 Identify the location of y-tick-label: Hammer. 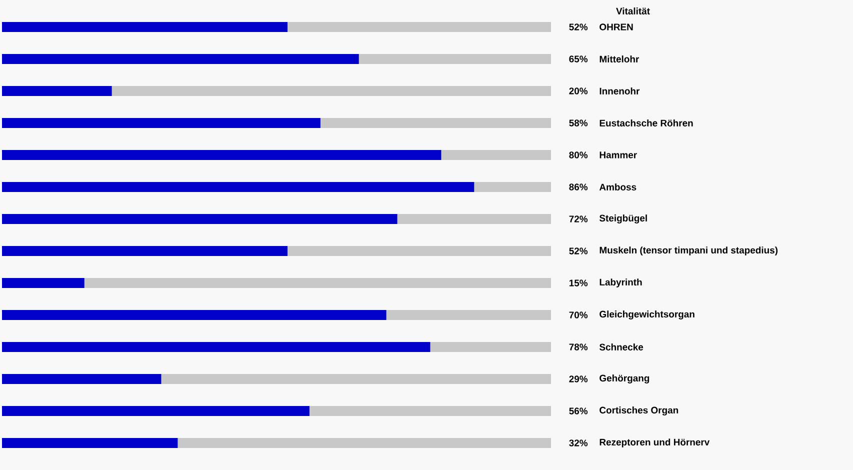
(618, 155).